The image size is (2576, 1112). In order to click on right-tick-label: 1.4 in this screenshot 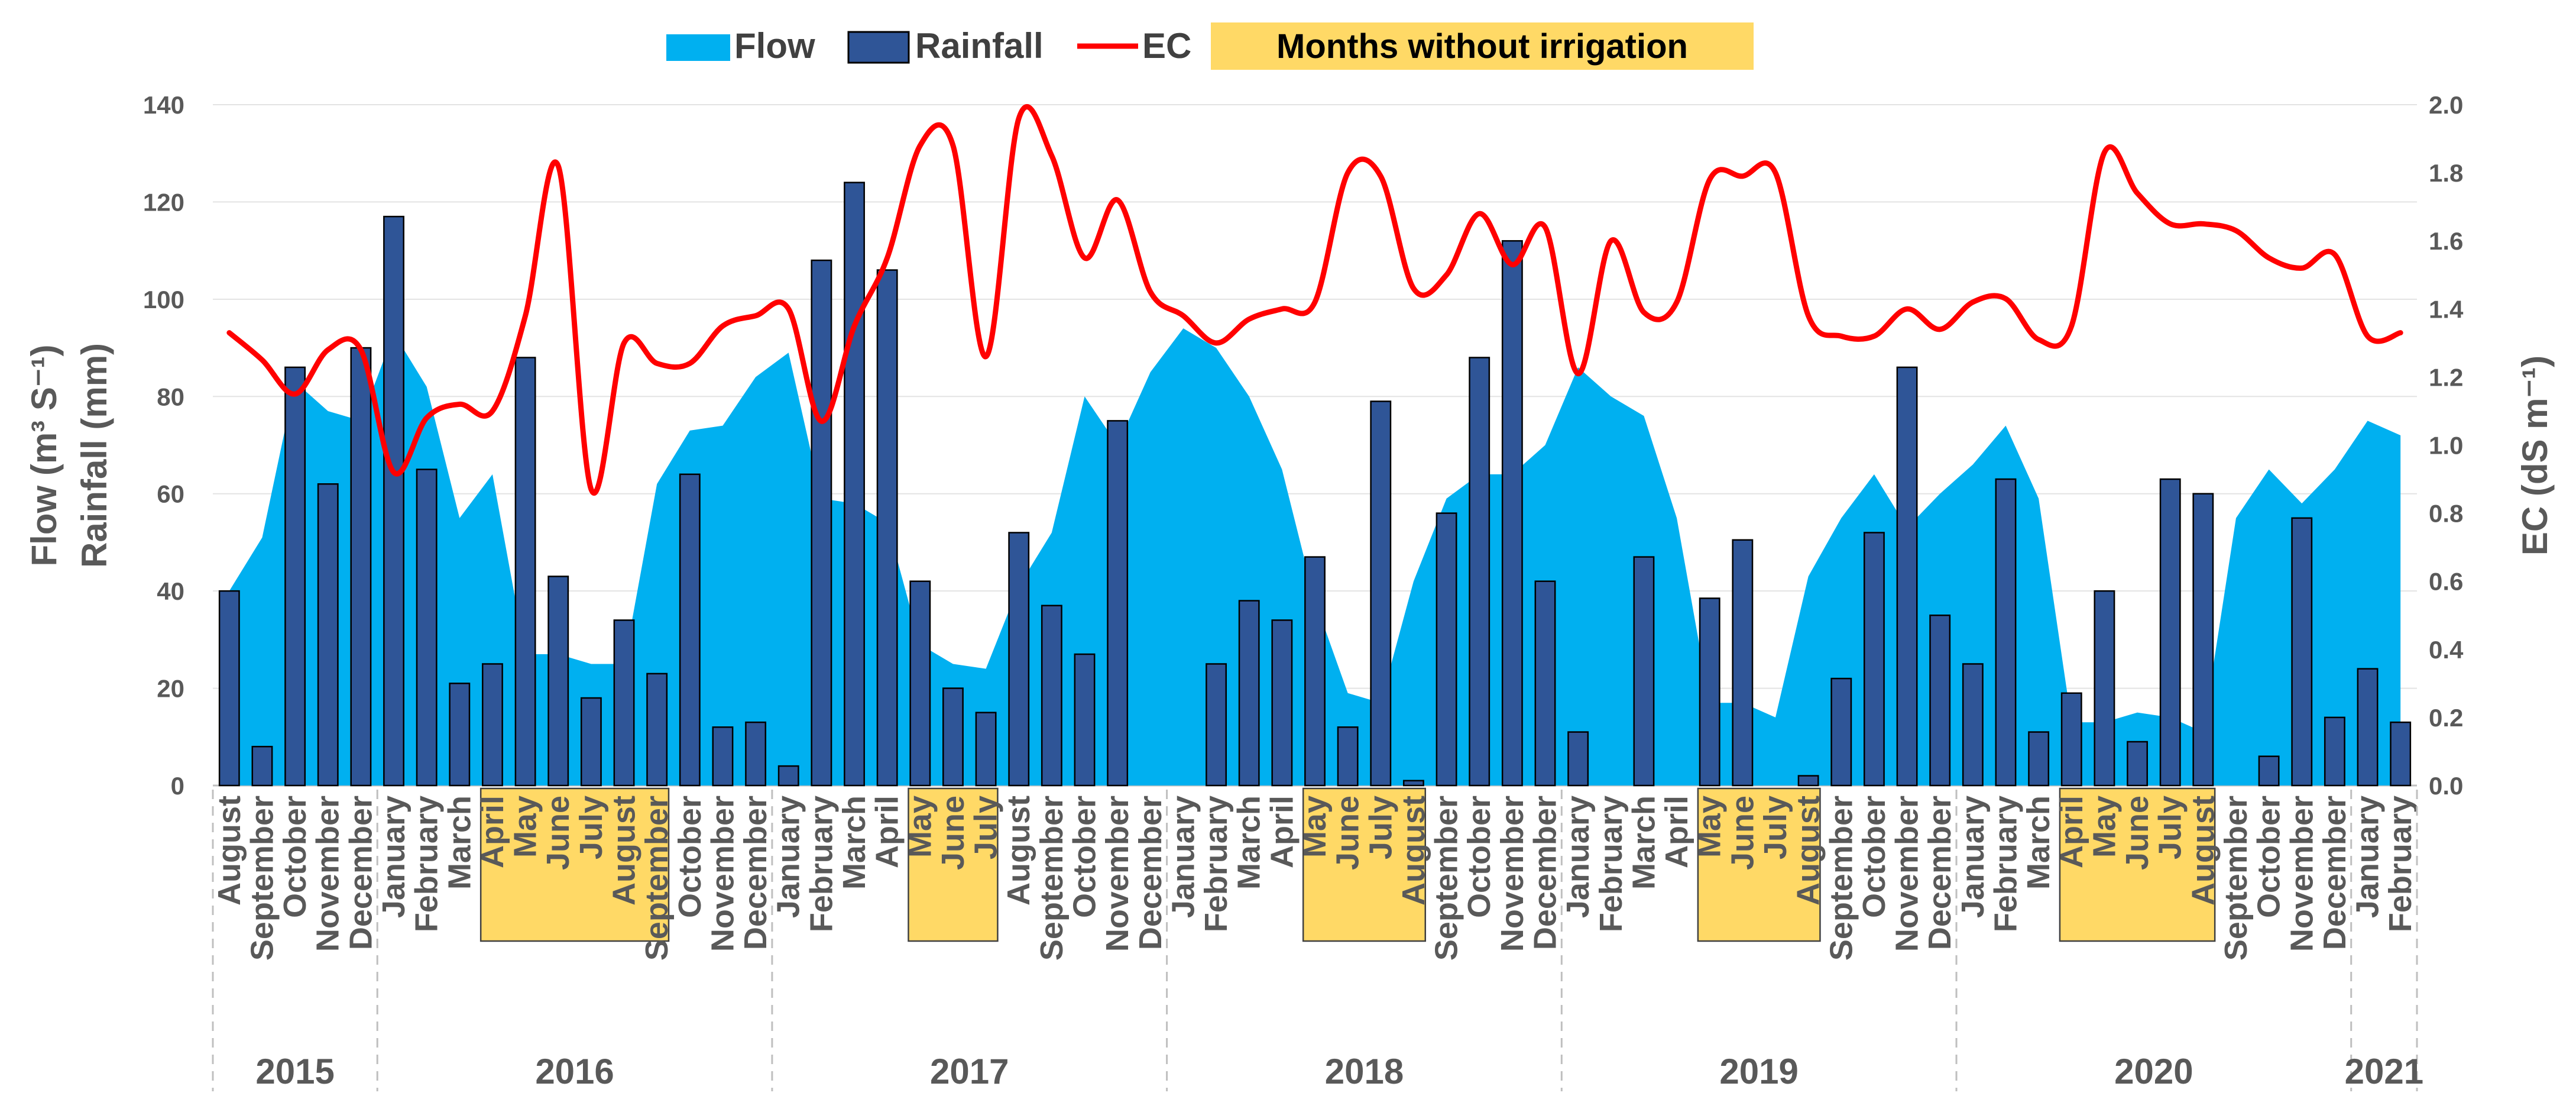, I will do `click(2446, 309)`.